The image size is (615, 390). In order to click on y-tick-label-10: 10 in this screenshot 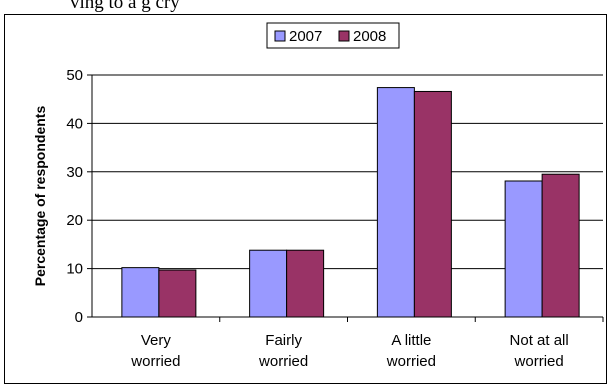, I will do `click(74, 269)`.